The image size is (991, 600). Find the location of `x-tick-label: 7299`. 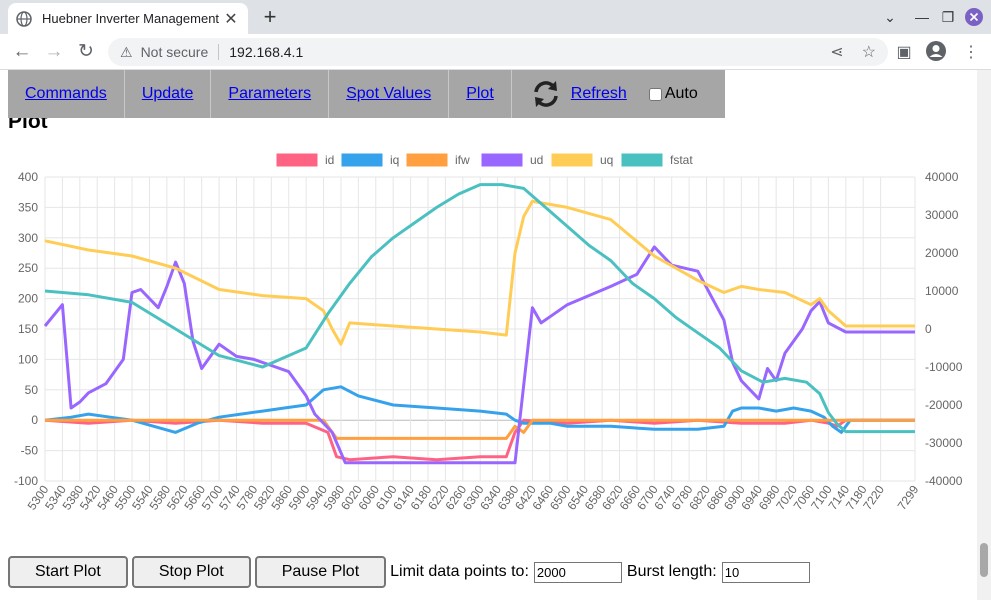

x-tick-label: 7299 is located at coordinates (908, 497).